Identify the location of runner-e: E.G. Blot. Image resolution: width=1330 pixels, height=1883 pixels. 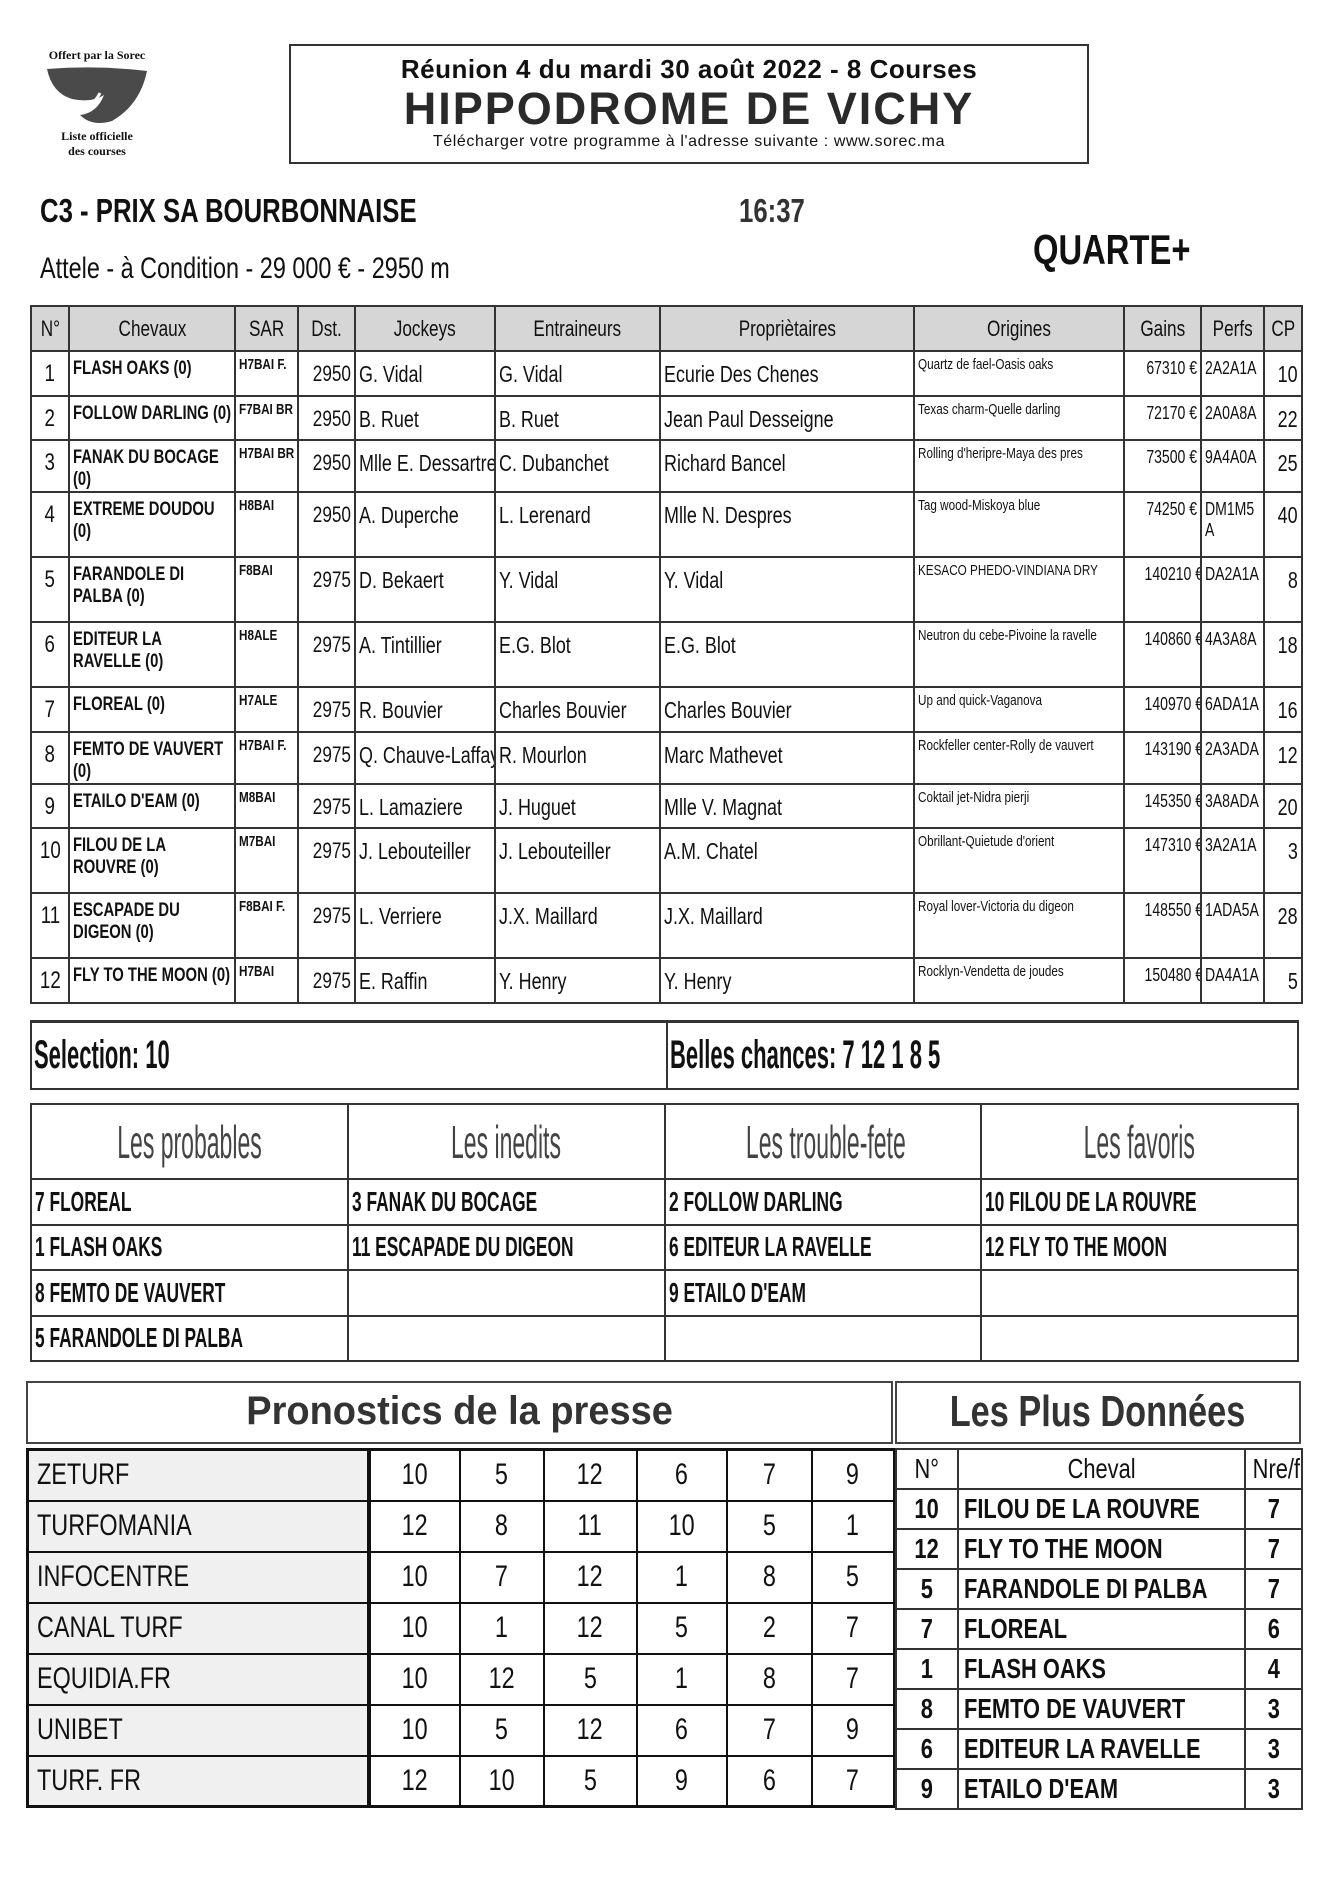
(577, 655).